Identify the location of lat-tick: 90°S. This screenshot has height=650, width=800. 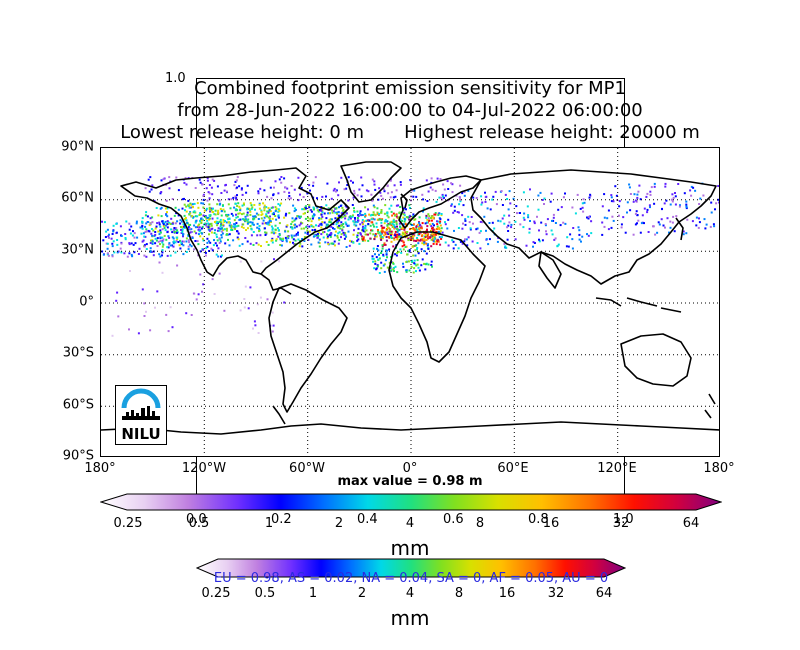
(78, 456).